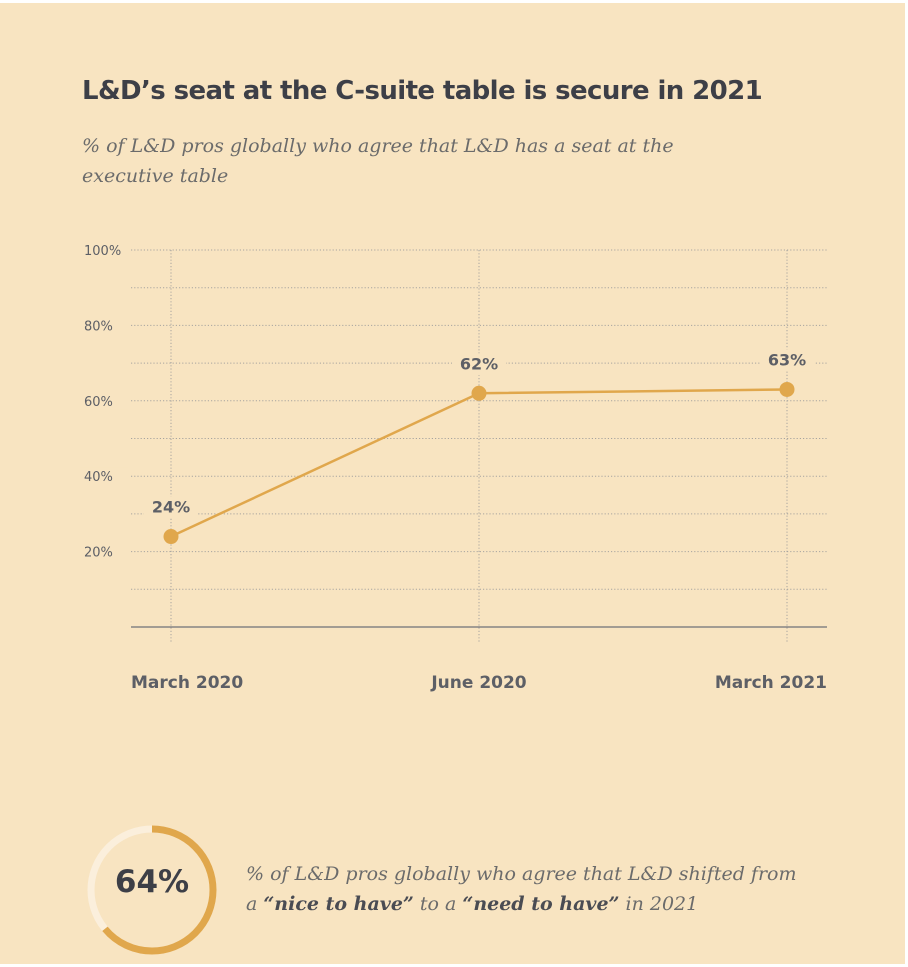 The image size is (908, 967). Describe the element at coordinates (438, 904) in the screenshot. I see `stat-text-middle: to a` at that location.